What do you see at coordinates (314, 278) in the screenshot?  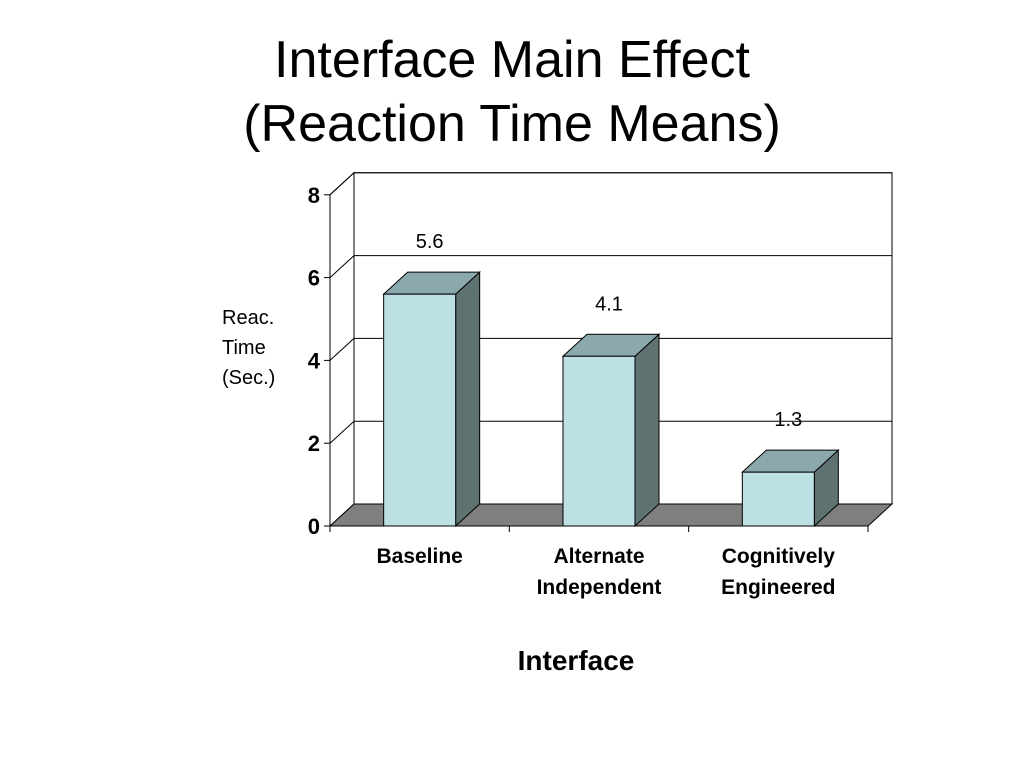 I see `y-tick-label: 6` at bounding box center [314, 278].